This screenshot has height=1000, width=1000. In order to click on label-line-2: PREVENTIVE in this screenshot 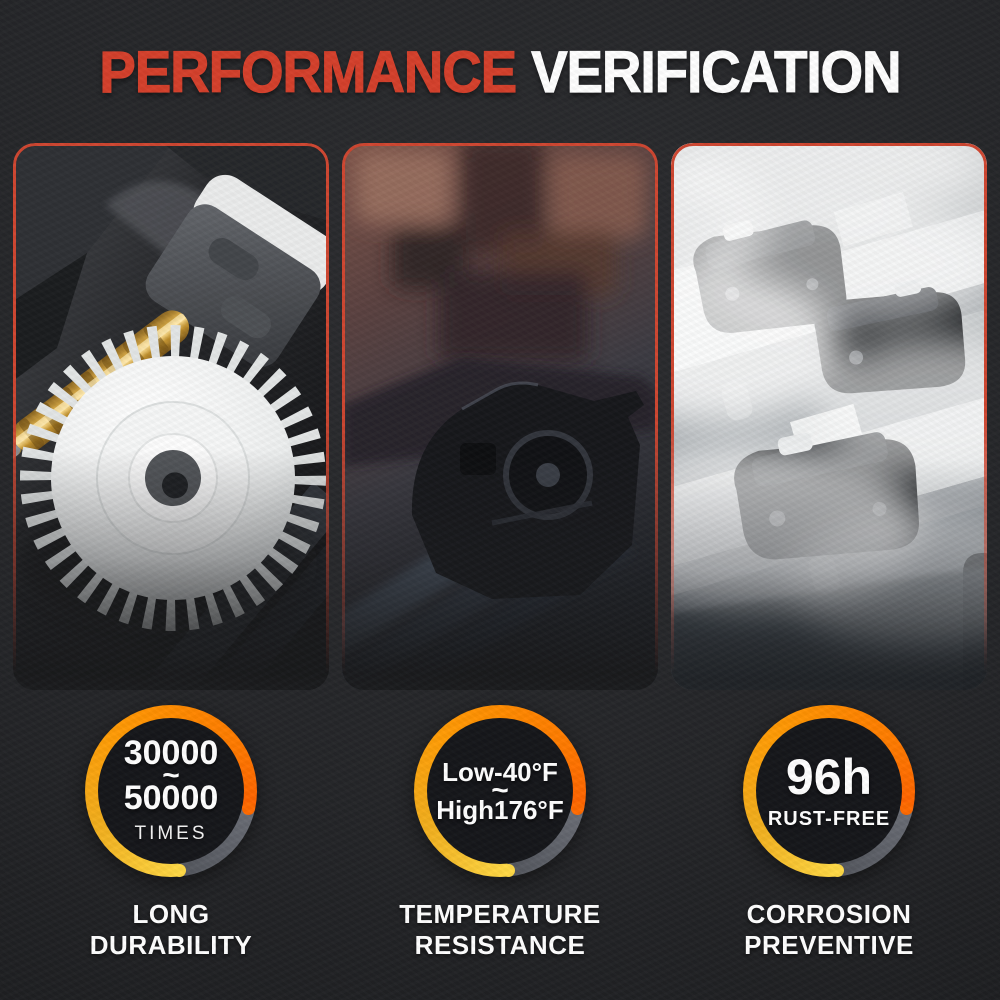, I will do `click(829, 944)`.